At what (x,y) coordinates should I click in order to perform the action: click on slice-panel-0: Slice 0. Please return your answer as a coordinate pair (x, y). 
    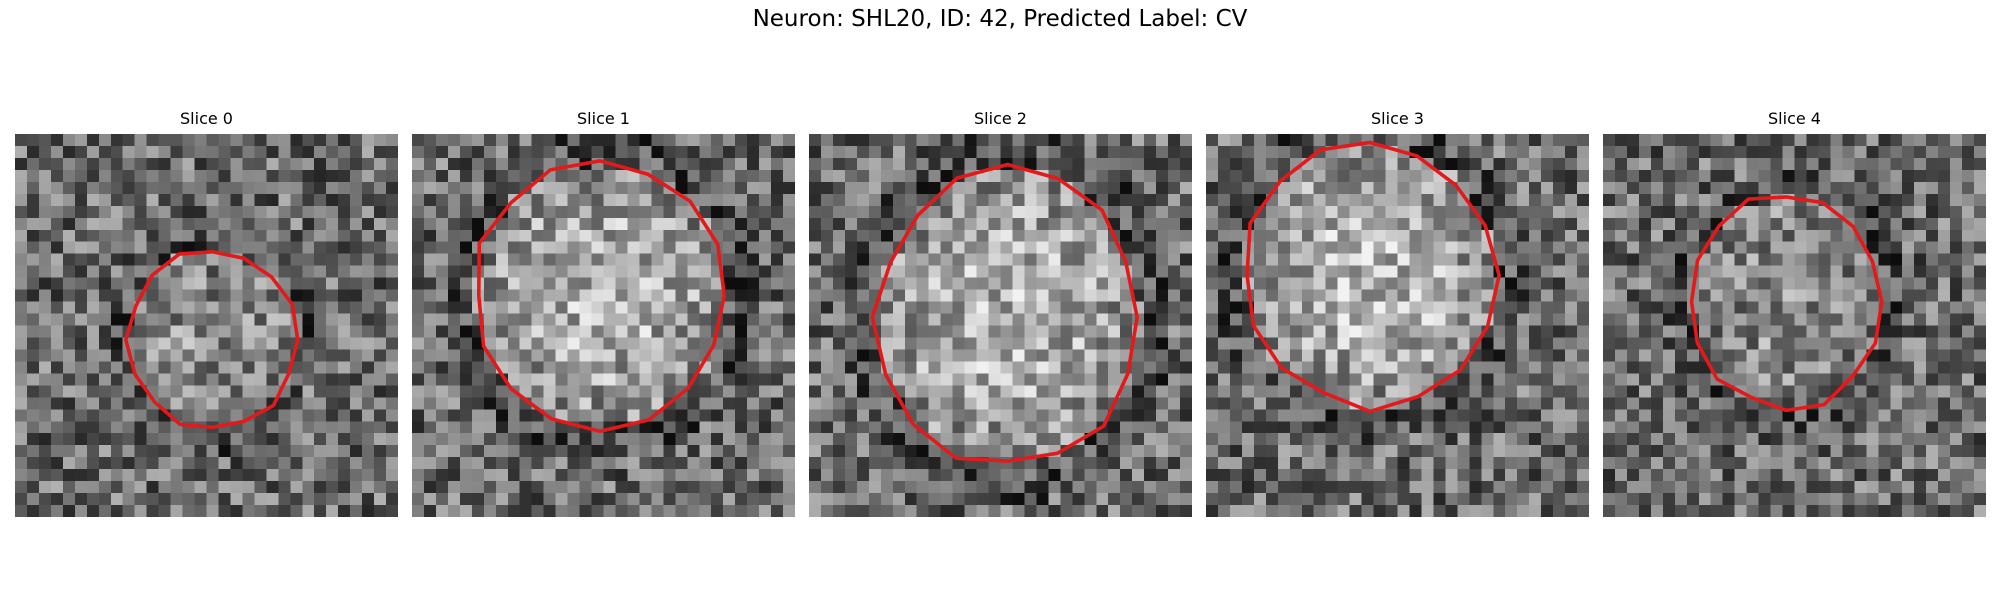
    Looking at the image, I should click on (206, 313).